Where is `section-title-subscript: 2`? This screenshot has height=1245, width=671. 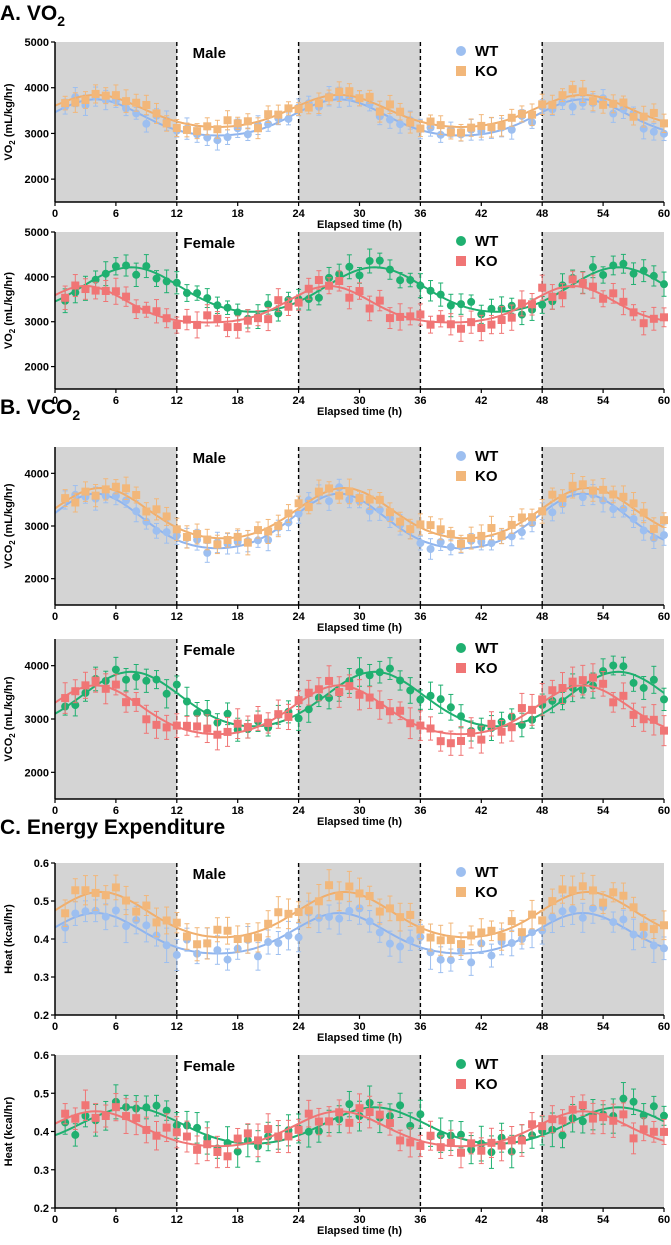 section-title-subscript: 2 is located at coordinates (76, 415).